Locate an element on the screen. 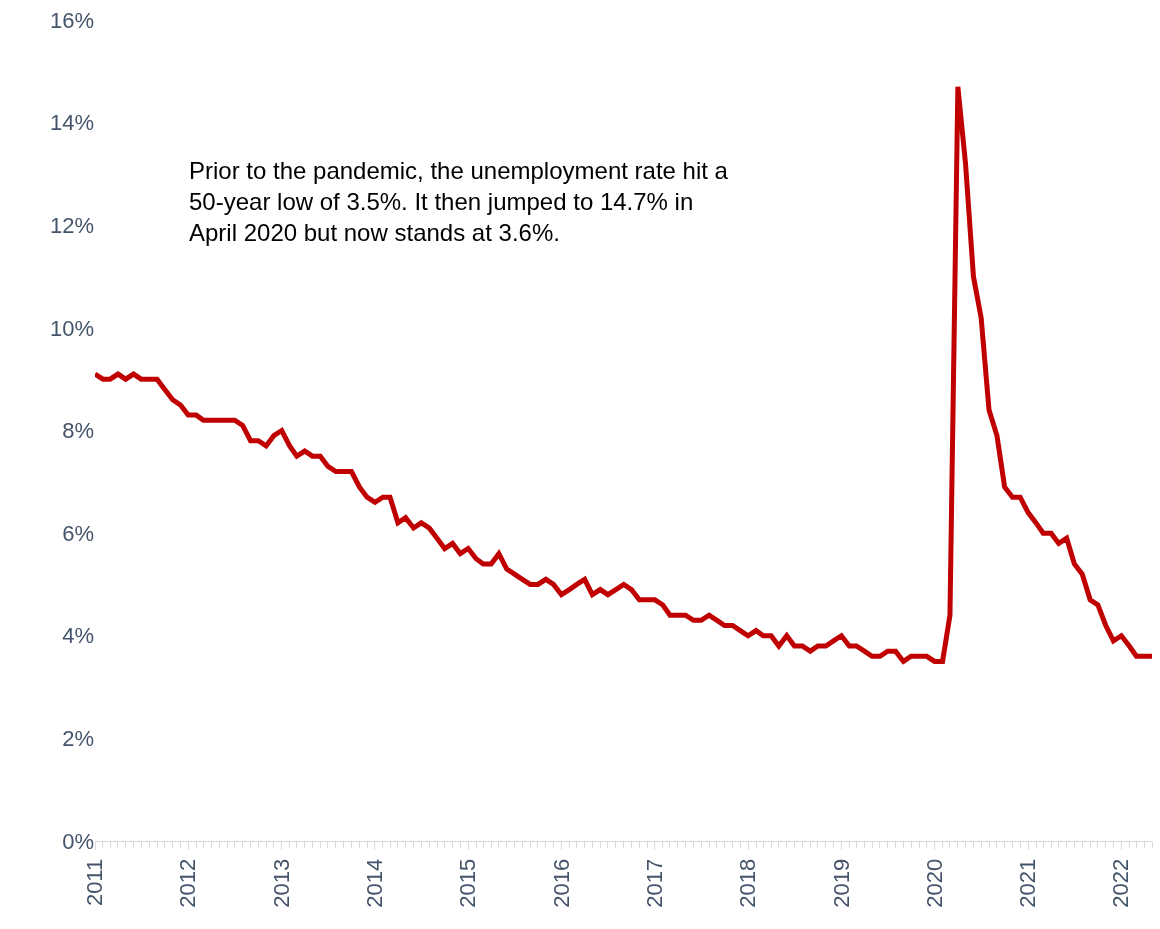 The height and width of the screenshot is (929, 1160). x-tick-label: 2020 is located at coordinates (934, 883).